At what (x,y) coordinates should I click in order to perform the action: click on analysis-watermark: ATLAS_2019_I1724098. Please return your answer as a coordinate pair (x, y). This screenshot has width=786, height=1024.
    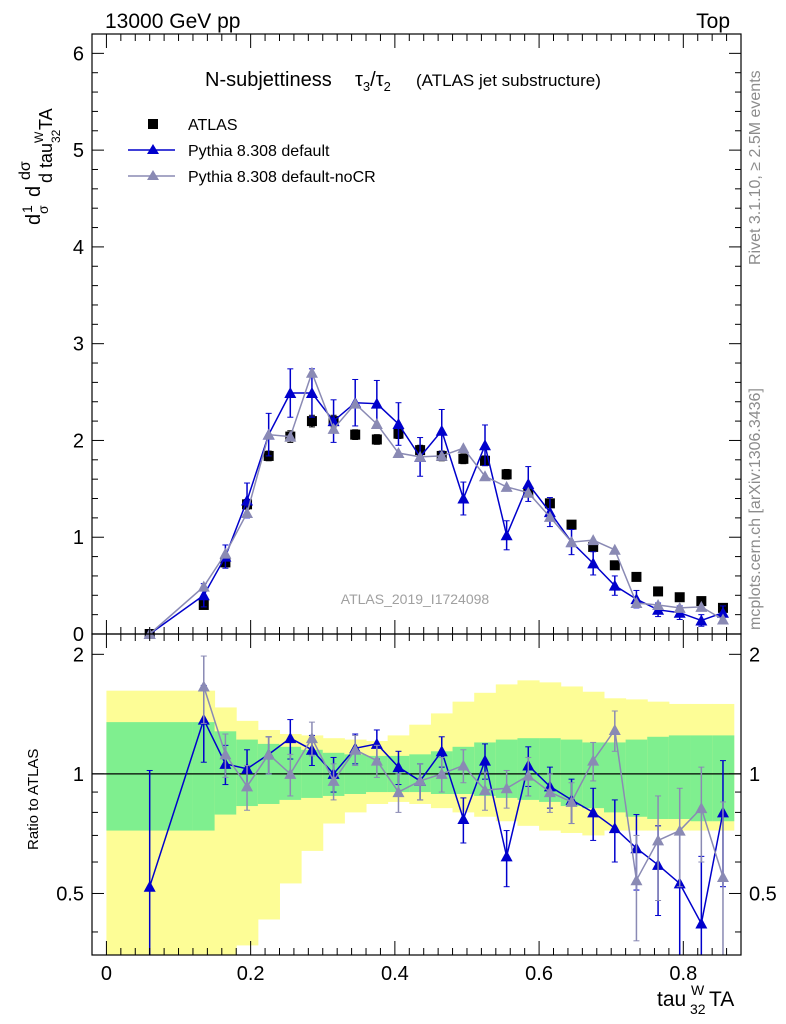
    Looking at the image, I should click on (415, 599).